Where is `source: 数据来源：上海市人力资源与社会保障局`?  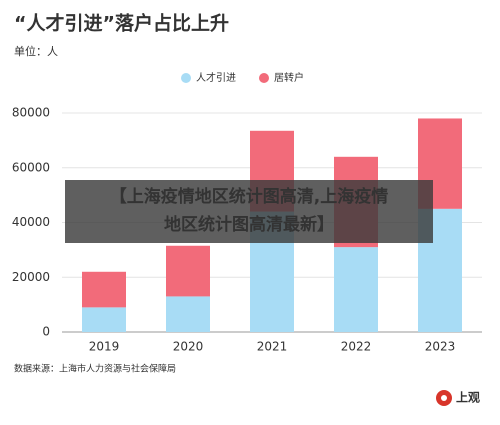 source: 数据来源：上海市人力资源与社会保障局 is located at coordinates (95, 369).